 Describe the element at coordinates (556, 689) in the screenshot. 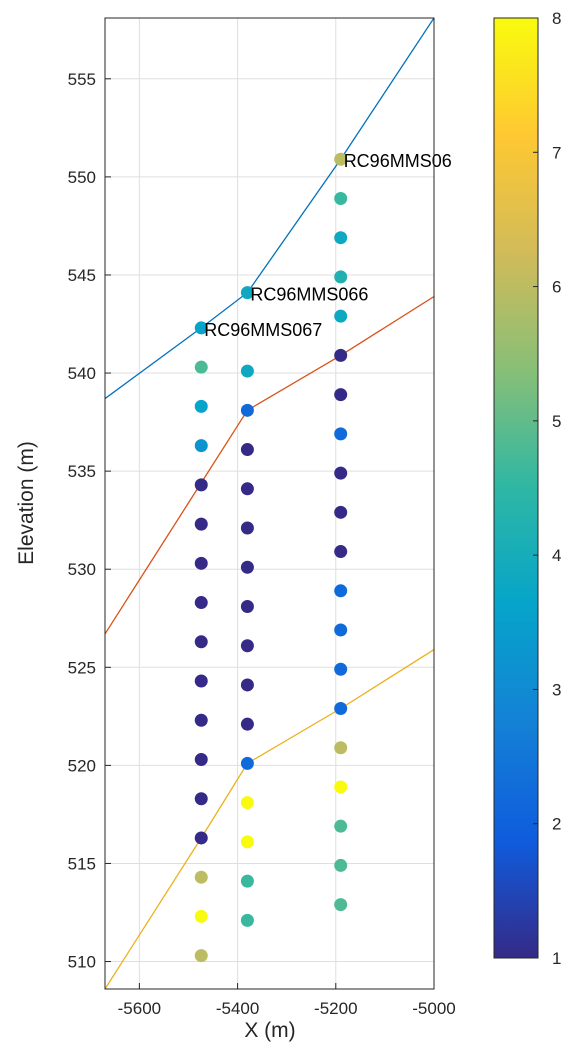

I see `colorbar-tick-label: 3` at that location.